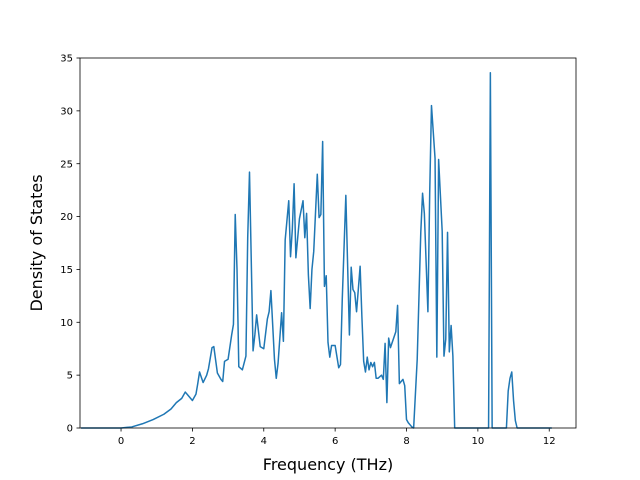 The width and height of the screenshot is (640, 480). Describe the element at coordinates (335, 441) in the screenshot. I see `x-tick-label: 6` at that location.